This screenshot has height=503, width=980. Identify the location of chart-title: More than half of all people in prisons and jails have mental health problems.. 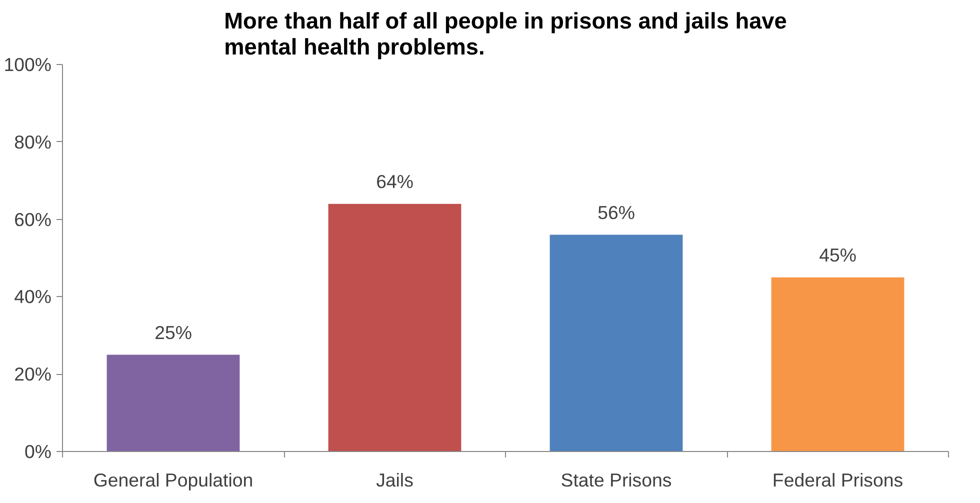
(505, 34).